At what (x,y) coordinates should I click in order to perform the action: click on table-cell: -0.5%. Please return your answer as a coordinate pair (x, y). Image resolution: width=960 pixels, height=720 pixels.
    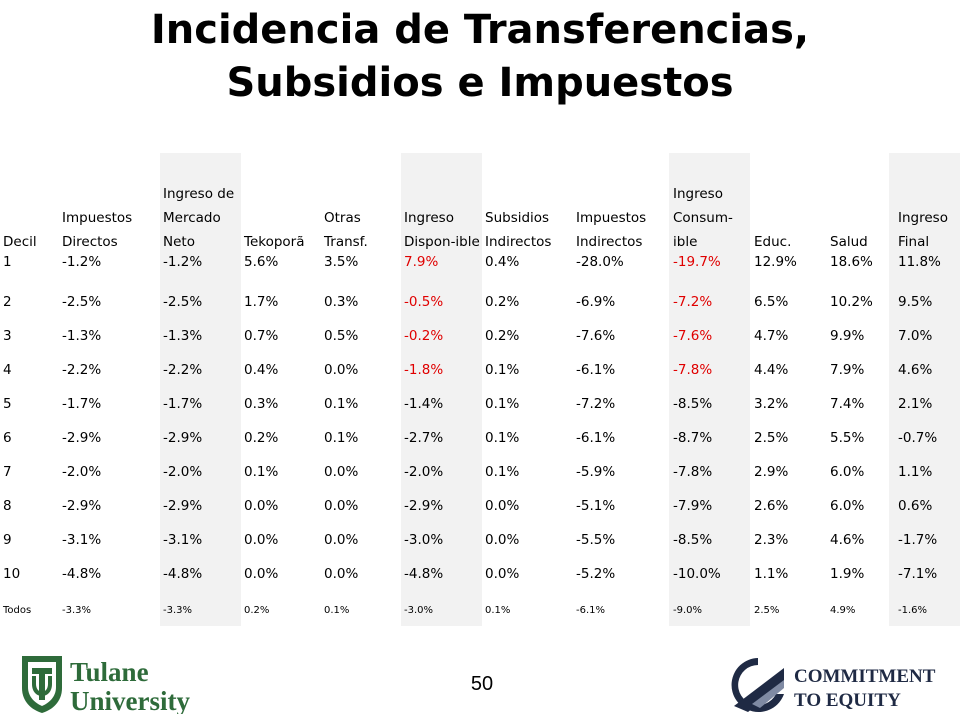
    Looking at the image, I should click on (424, 302).